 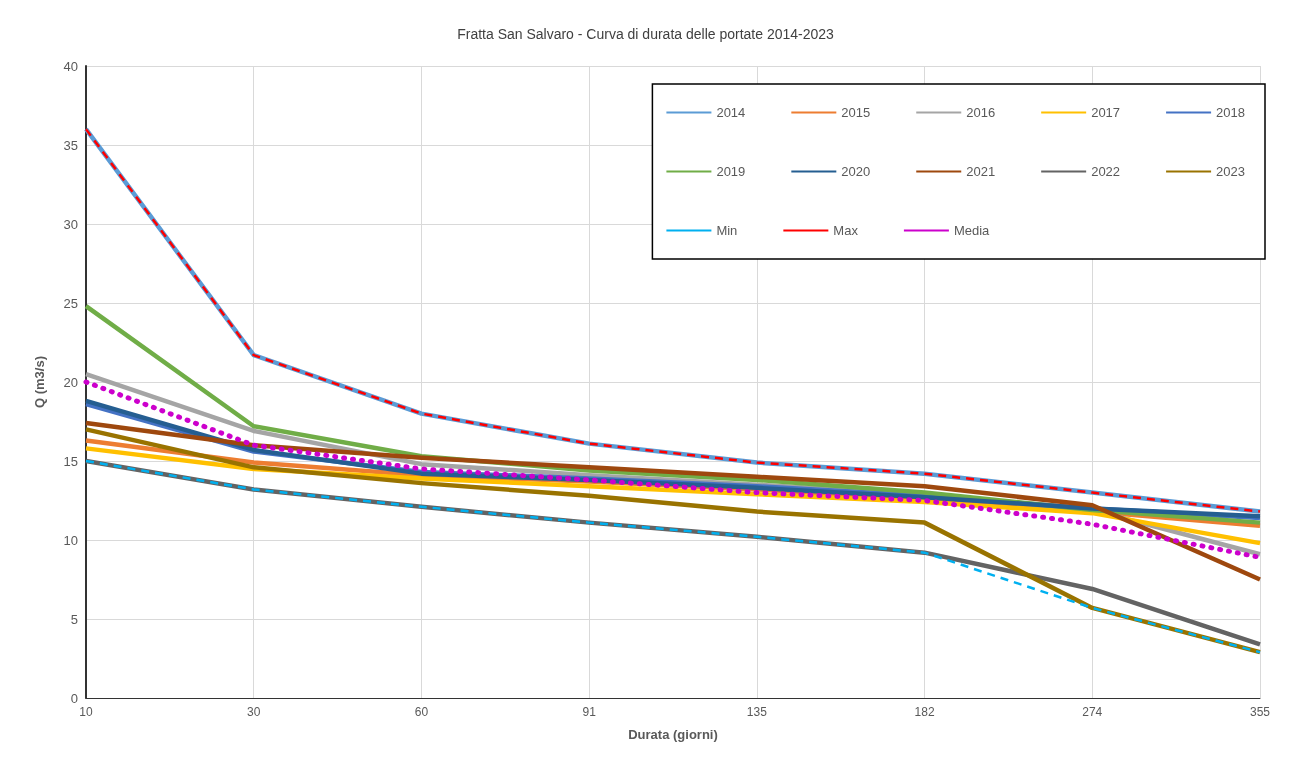 What do you see at coordinates (1260, 712) in the screenshot?
I see `x-tick-label: 355` at bounding box center [1260, 712].